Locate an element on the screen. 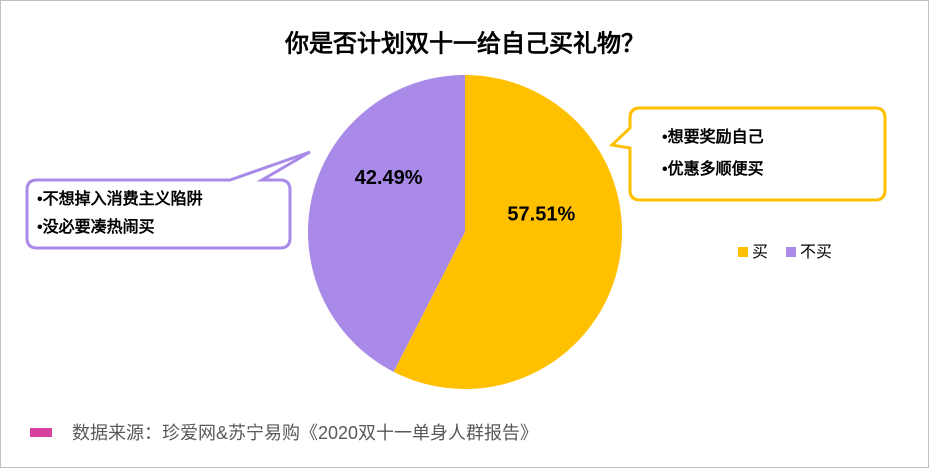  chart-title: 你是否计划双十一给自己买礼物？ is located at coordinates (464, 43).